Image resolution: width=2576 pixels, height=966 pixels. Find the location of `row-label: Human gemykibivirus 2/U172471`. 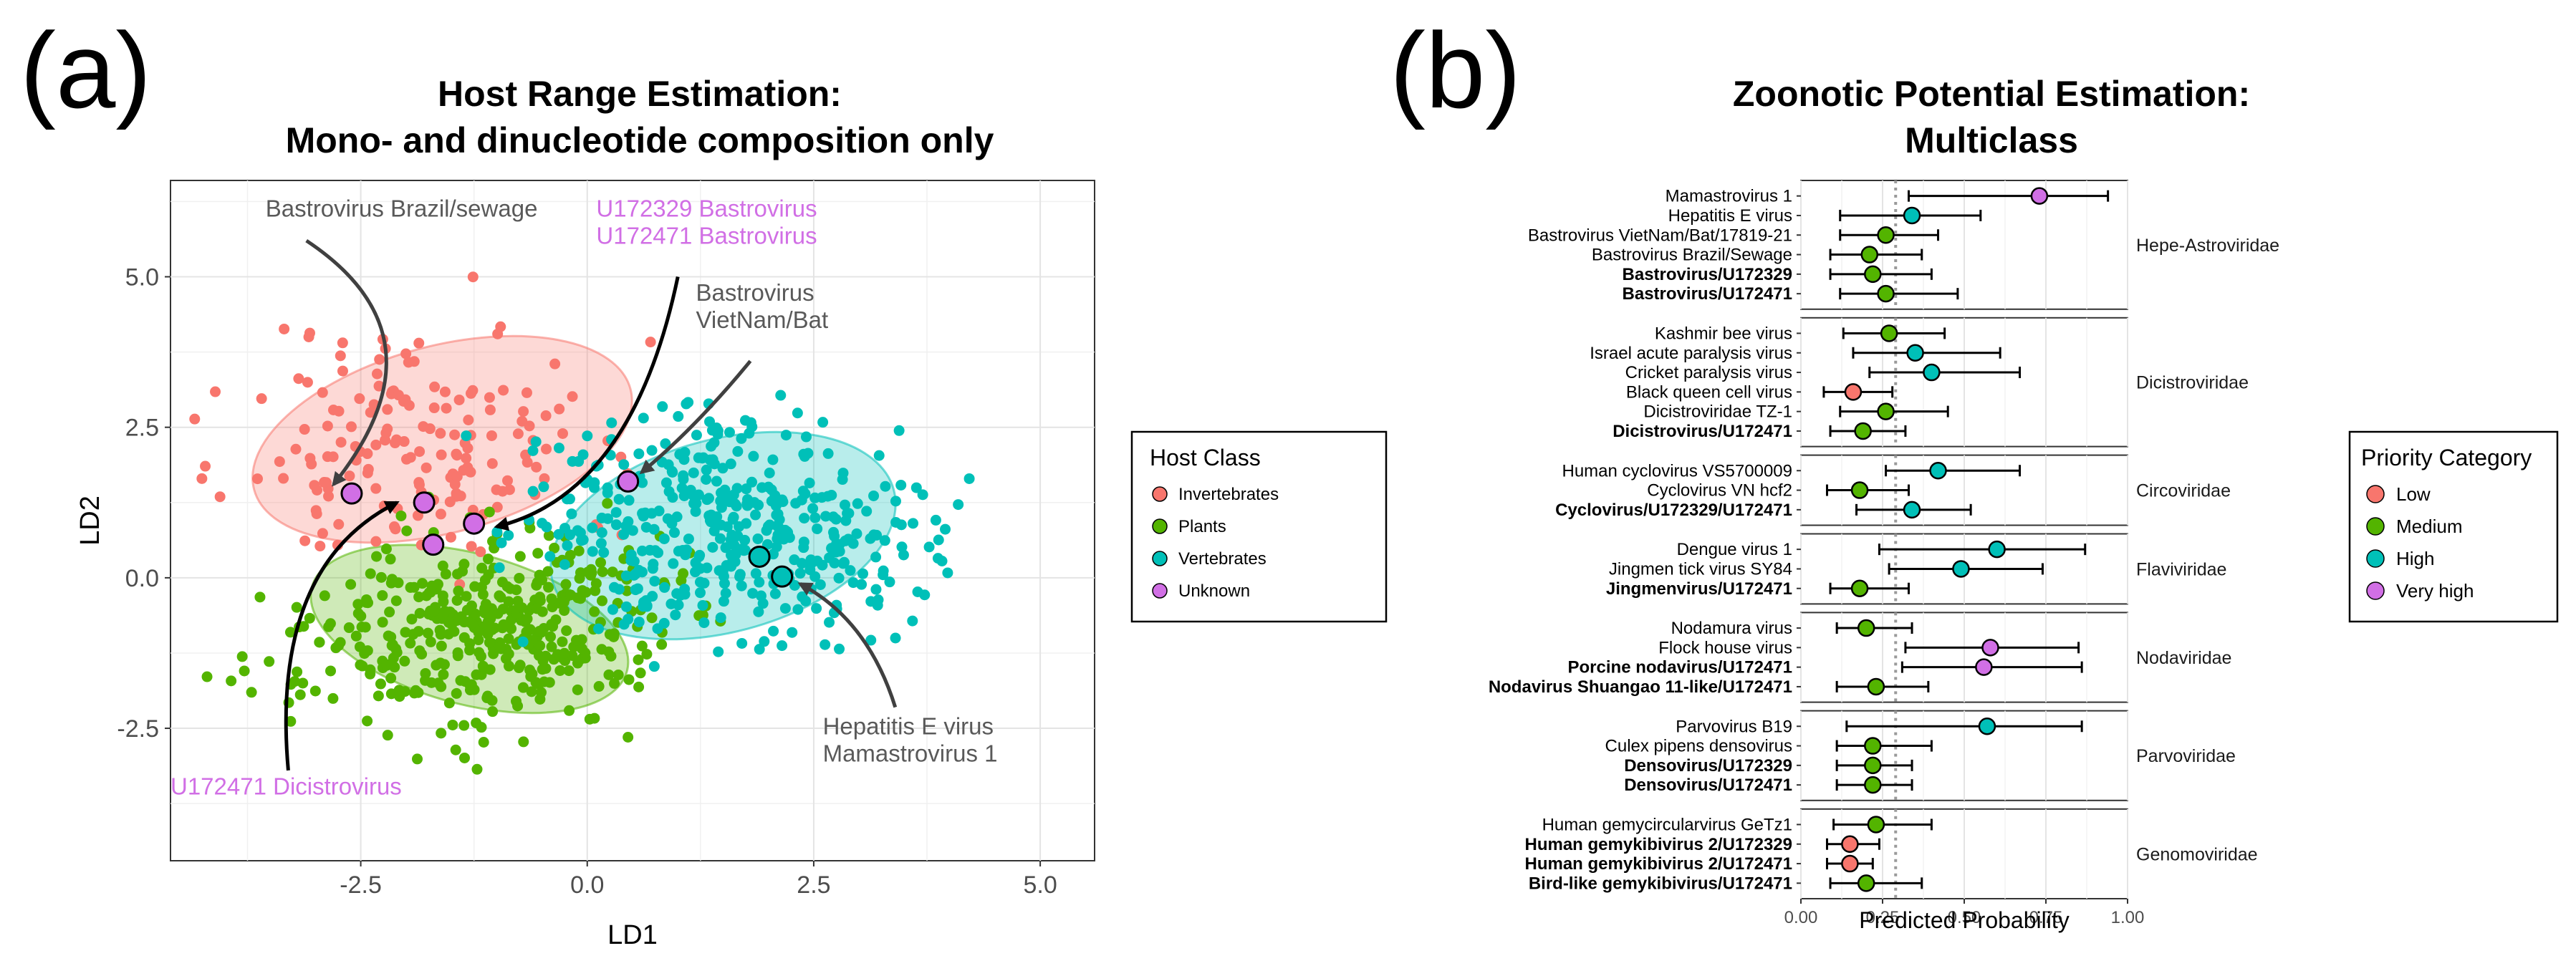

row-label: Human gemykibivirus 2/U172471 is located at coordinates (1658, 864).